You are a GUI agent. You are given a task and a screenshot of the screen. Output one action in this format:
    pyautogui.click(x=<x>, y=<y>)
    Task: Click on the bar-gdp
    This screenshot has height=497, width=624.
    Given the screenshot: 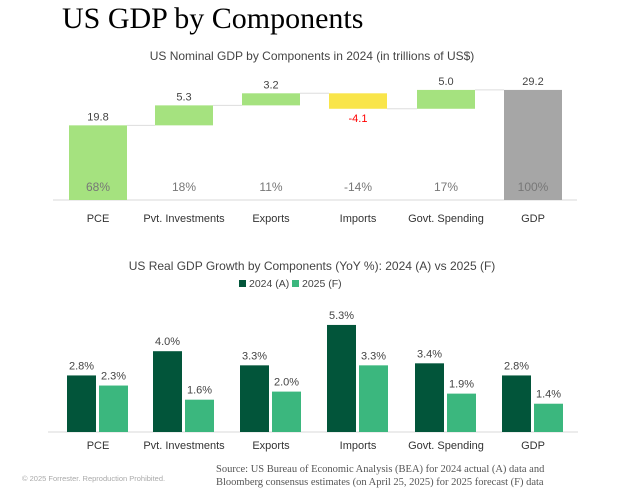 What is the action you would take?
    pyautogui.click(x=533, y=144)
    